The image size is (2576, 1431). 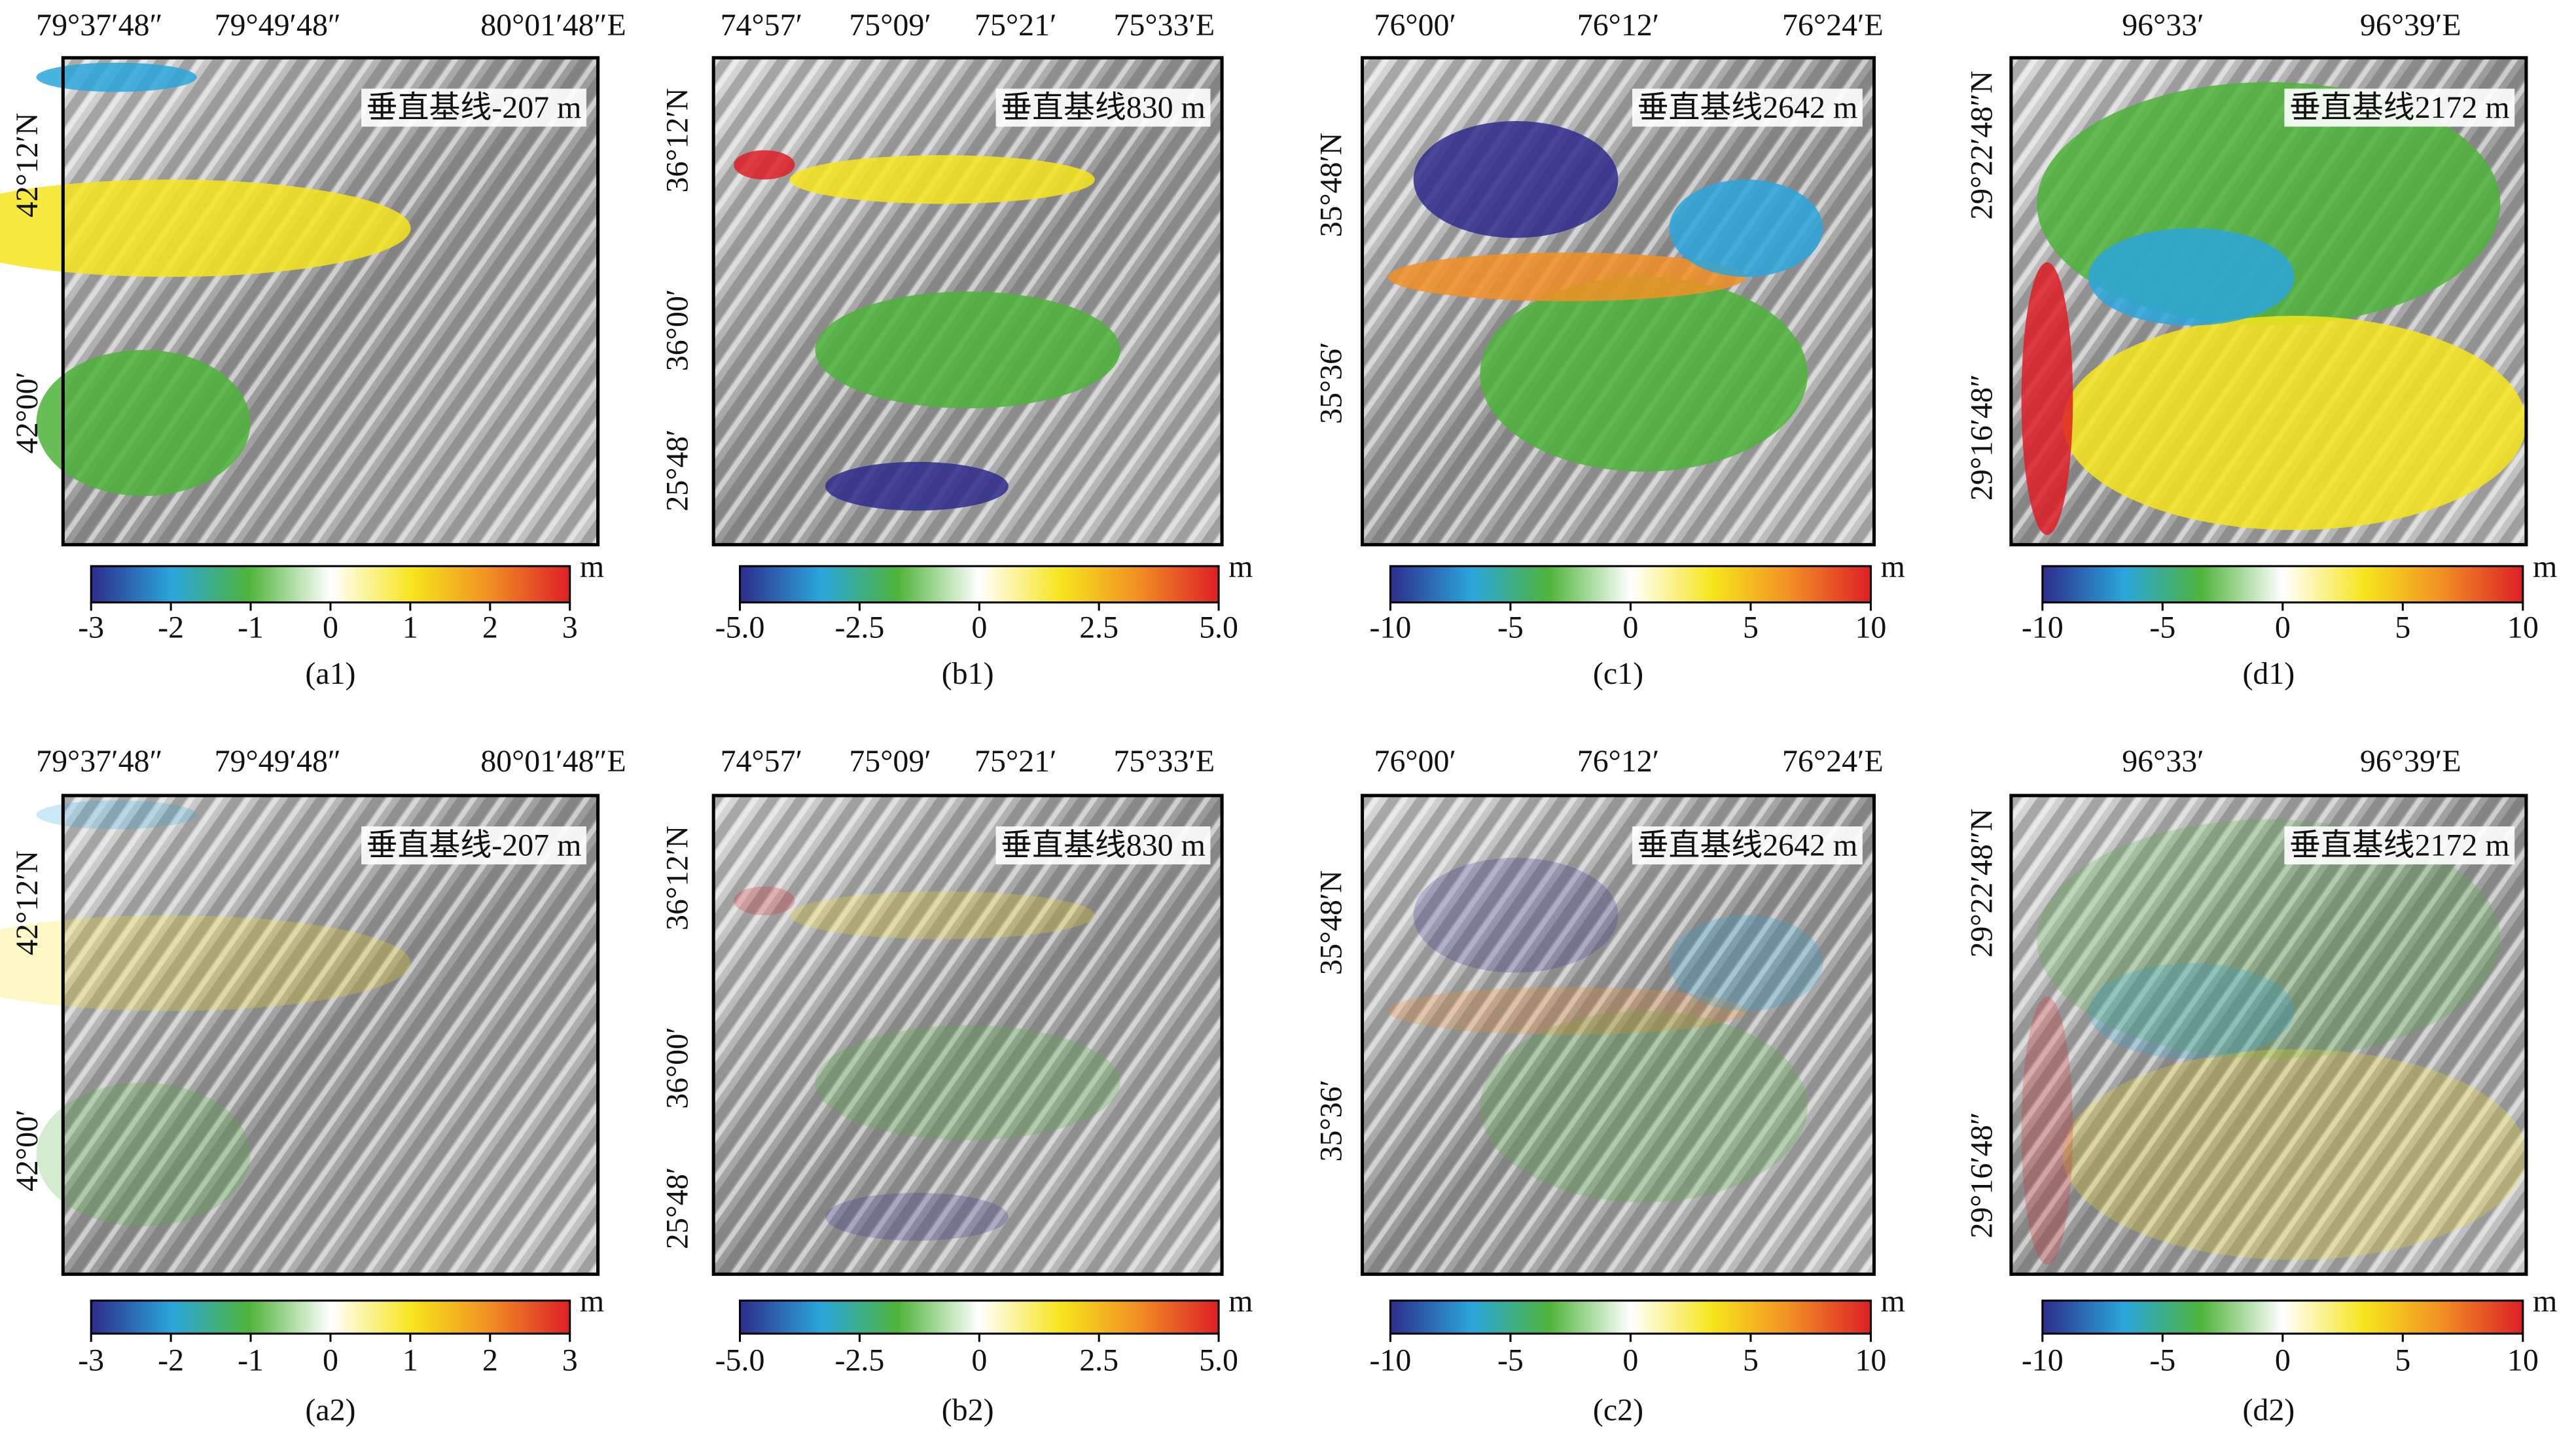 What do you see at coordinates (677, 470) in the screenshot?
I see `lat-label: 25°48′` at bounding box center [677, 470].